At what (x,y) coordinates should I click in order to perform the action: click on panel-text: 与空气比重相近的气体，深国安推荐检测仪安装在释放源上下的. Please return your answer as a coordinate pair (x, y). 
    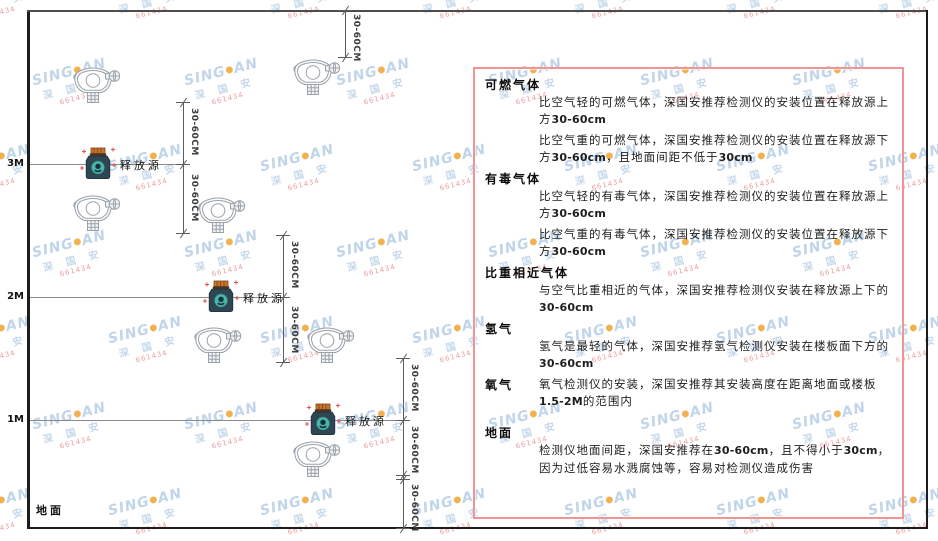
    Looking at the image, I should click on (714, 290).